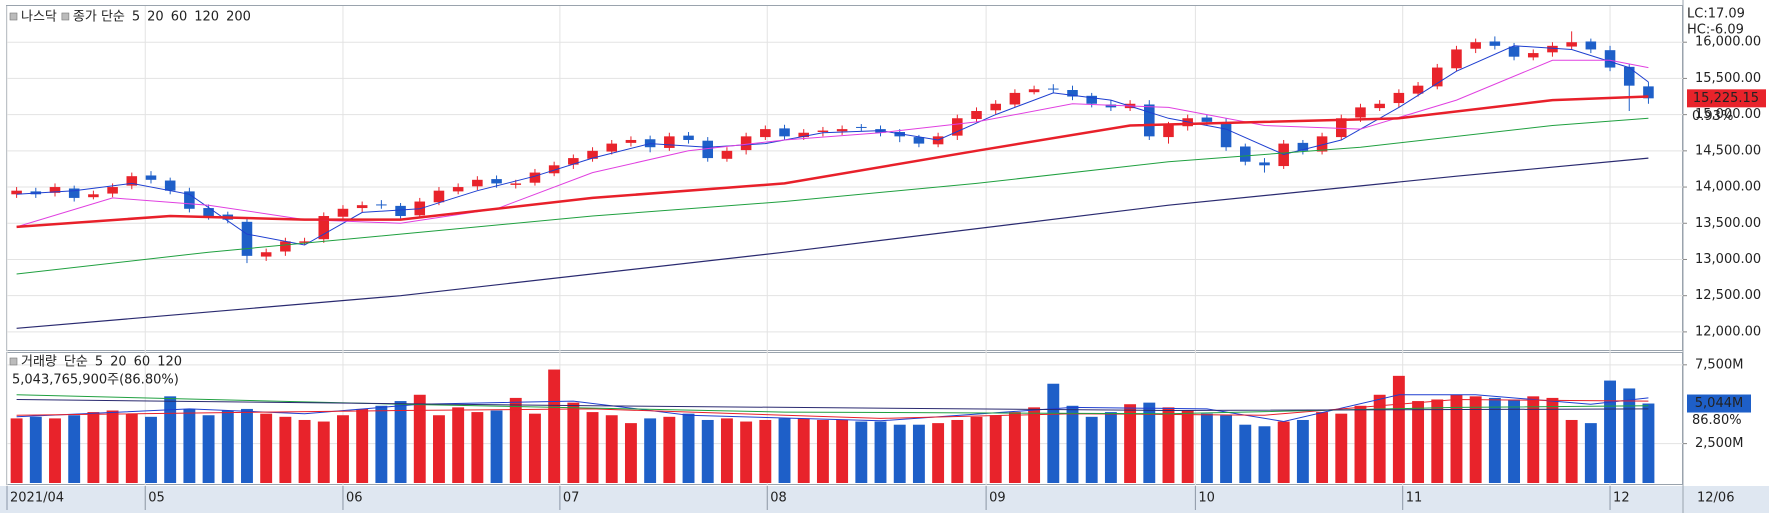 The height and width of the screenshot is (513, 1769). What do you see at coordinates (238, 17) in the screenshot?
I see `legend-entry: 200` at bounding box center [238, 17].